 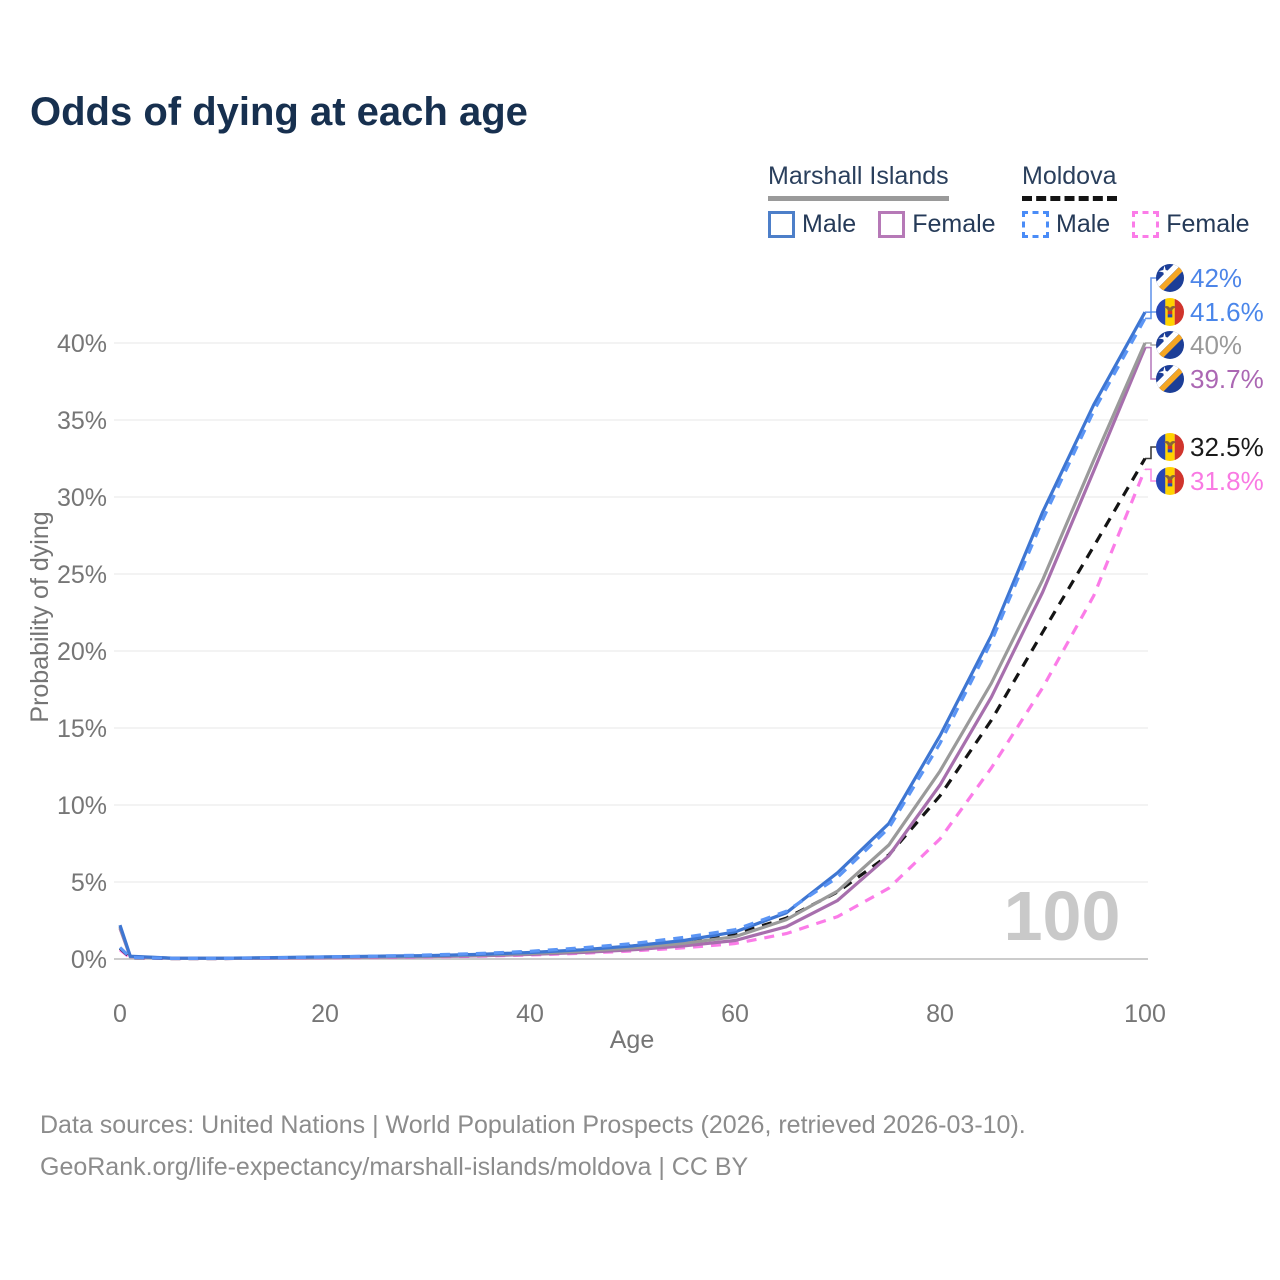 I want to click on end-label-layer: 42% 41.6%40% 39.7% 32.5% 31.8%, so click(x=1204, y=379).